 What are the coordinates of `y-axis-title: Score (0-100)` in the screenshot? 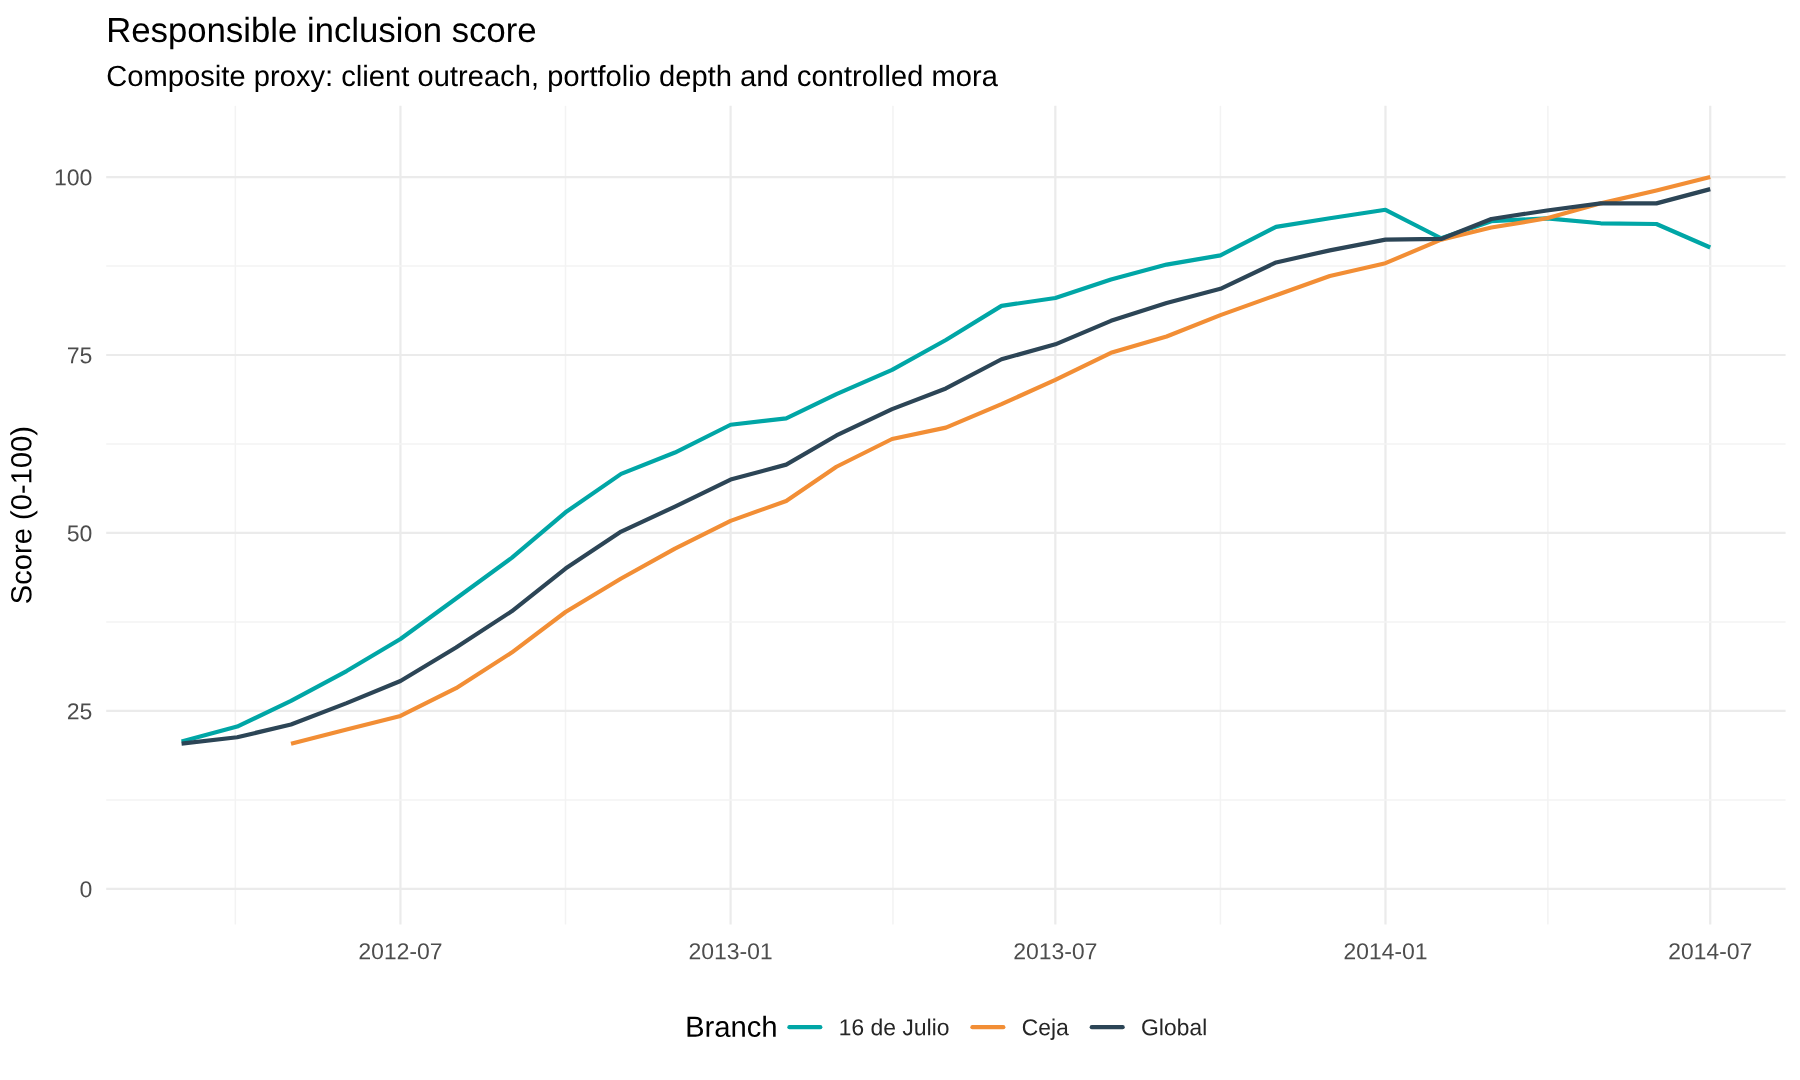 It's located at (24, 515).